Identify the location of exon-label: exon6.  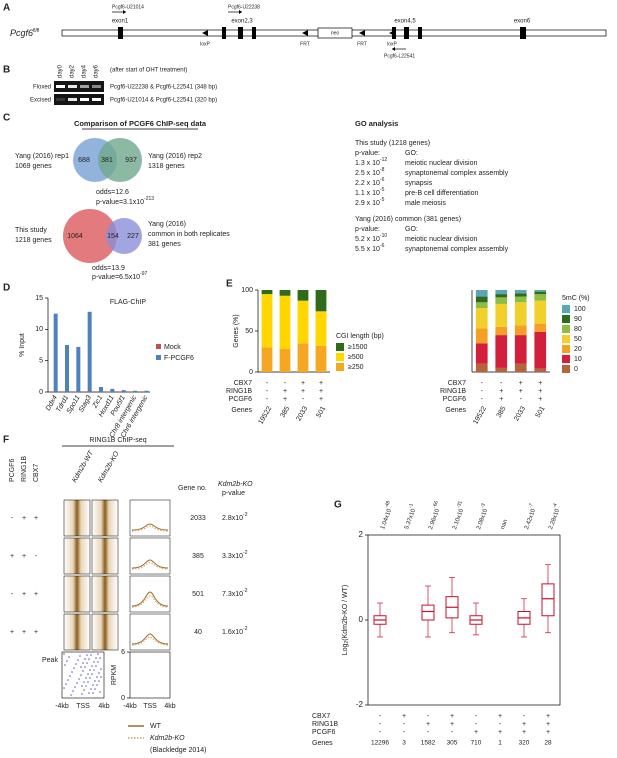
(522, 22).